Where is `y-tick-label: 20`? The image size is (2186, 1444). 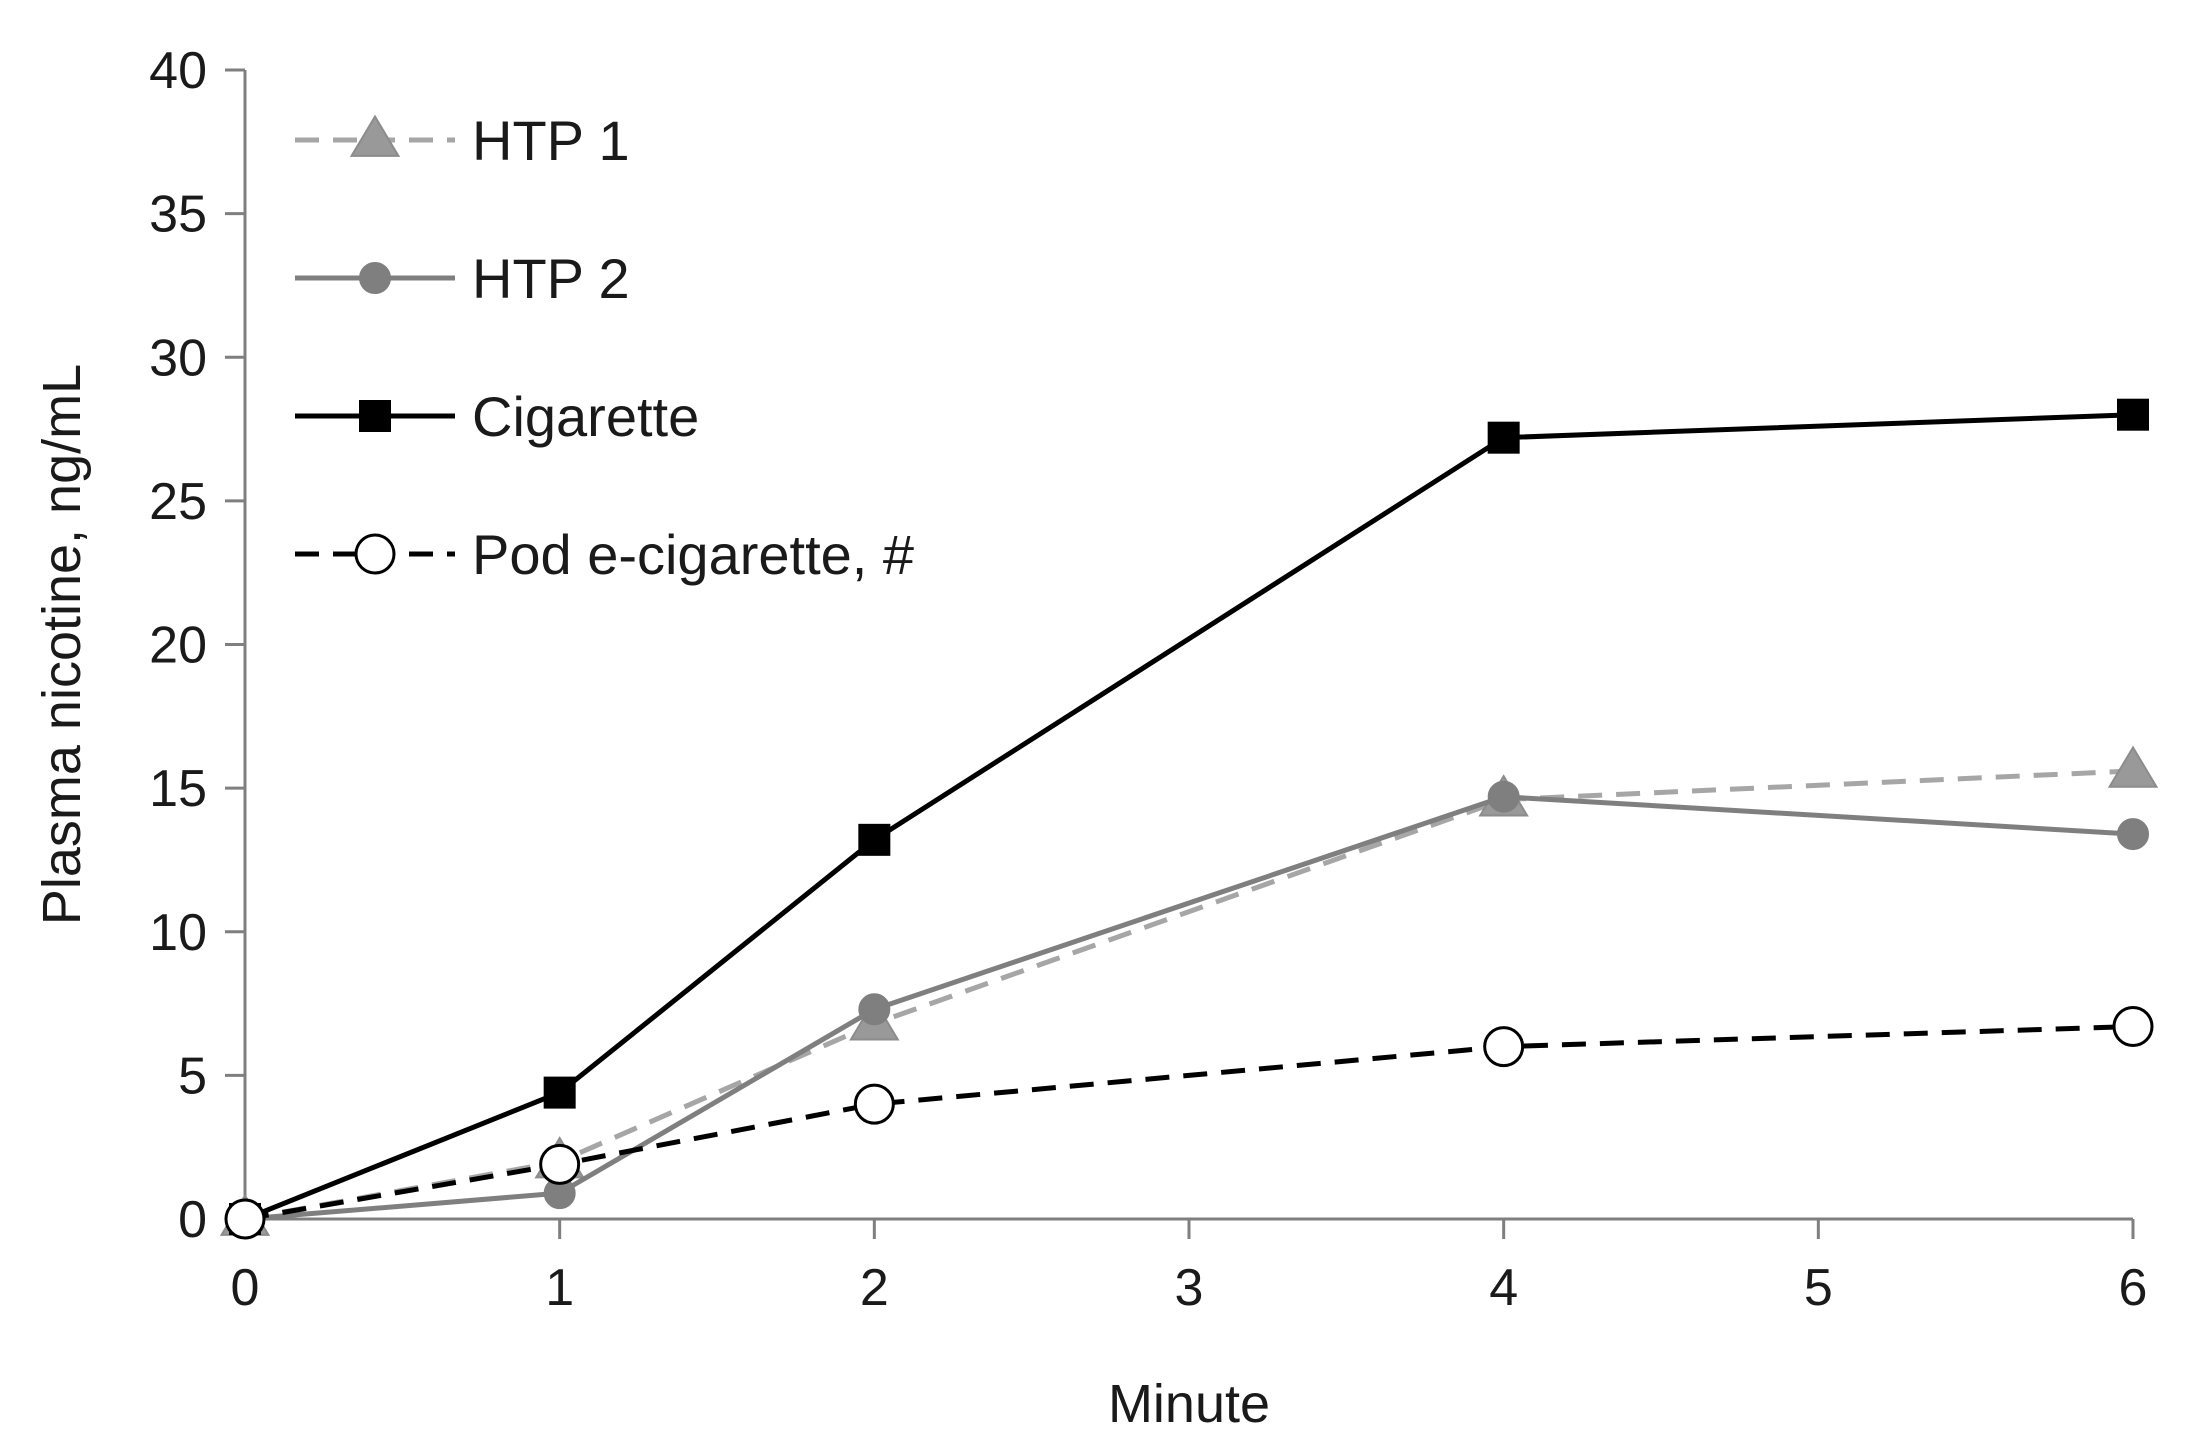 y-tick-label: 20 is located at coordinates (178, 646).